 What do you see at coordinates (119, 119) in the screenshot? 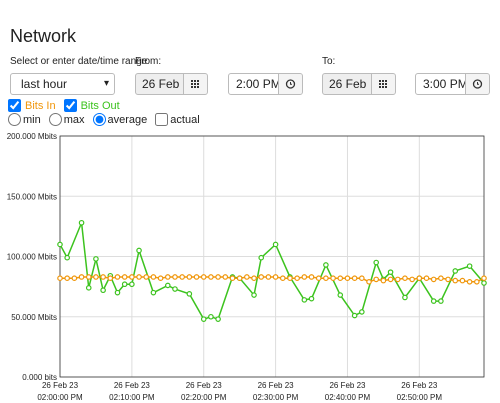
I see `option: average` at bounding box center [119, 119].